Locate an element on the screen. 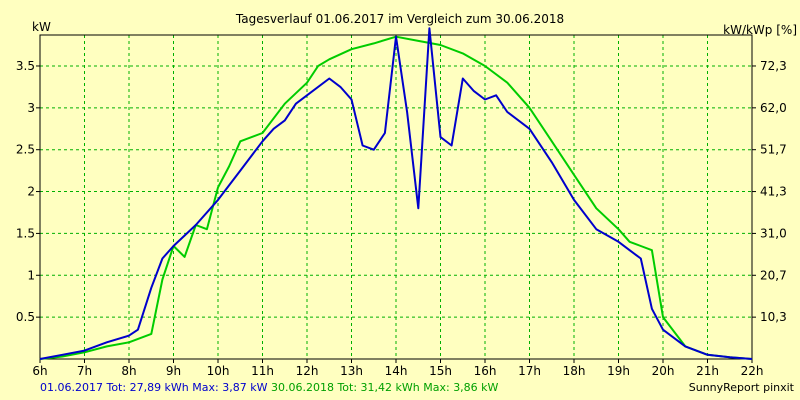 The image size is (800, 400). y-tick-label-right: 62,0 is located at coordinates (773, 108).